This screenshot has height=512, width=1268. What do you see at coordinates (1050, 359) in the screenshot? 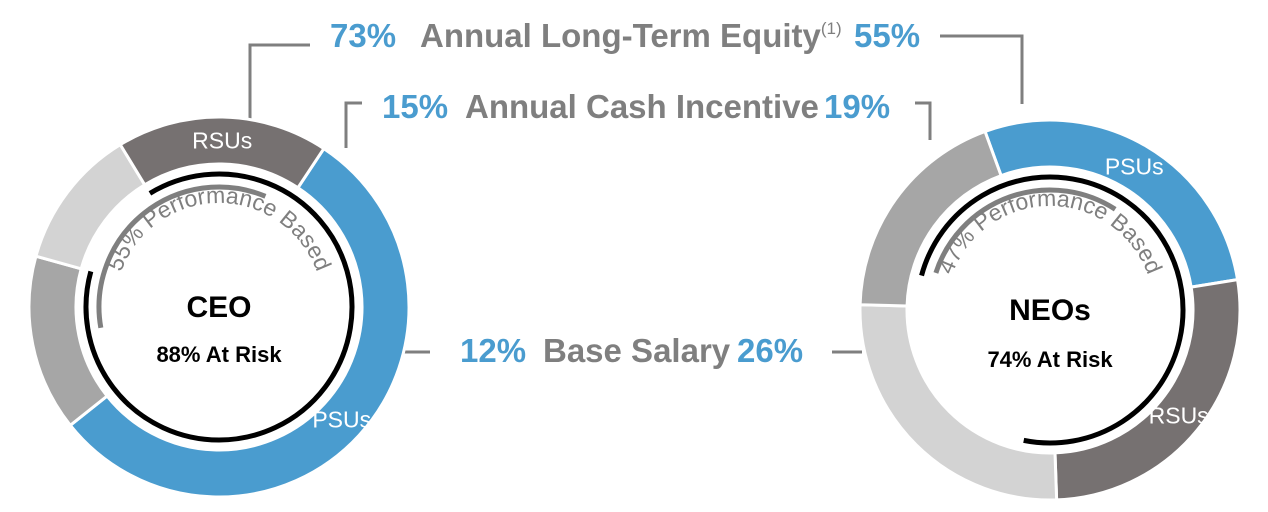
I see `neo-at-risk-label: 74% At Risk` at bounding box center [1050, 359].